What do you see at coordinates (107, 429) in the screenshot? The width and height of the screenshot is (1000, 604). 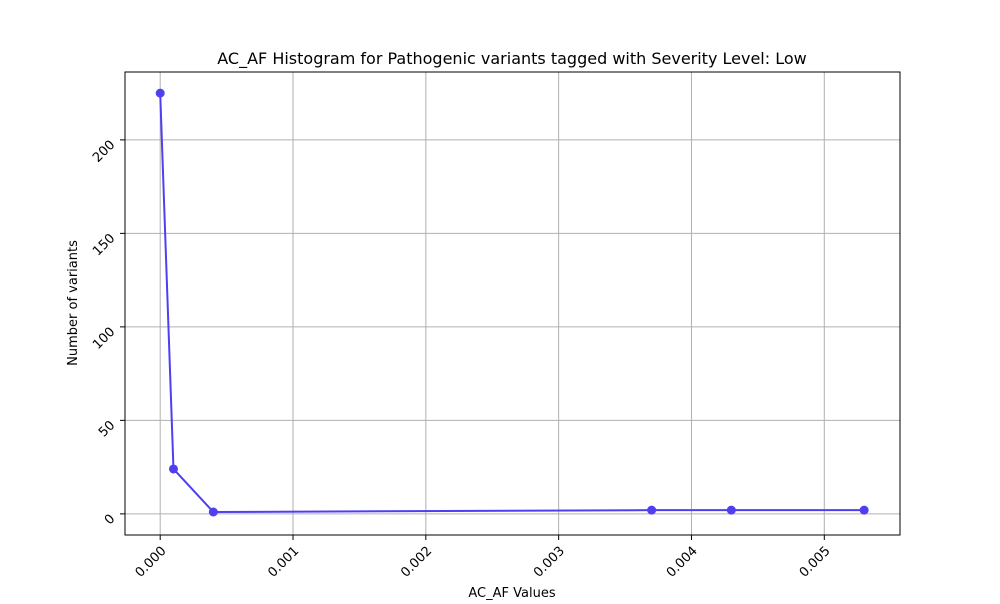 I see `y-tick-label: 50` at bounding box center [107, 429].